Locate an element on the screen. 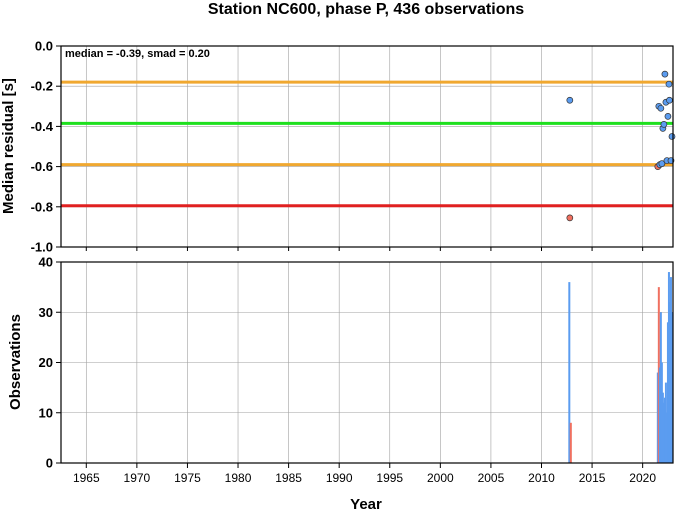 This screenshot has width=678, height=516. bottom-ytick-label: 10 is located at coordinates (46, 412).